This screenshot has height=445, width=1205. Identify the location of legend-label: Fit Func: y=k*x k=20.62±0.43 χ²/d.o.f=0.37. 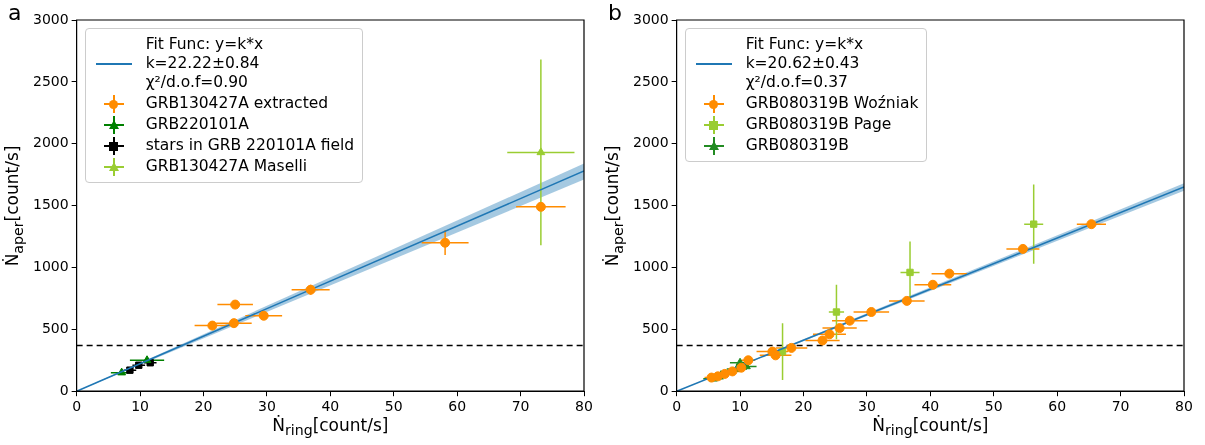
(804, 63).